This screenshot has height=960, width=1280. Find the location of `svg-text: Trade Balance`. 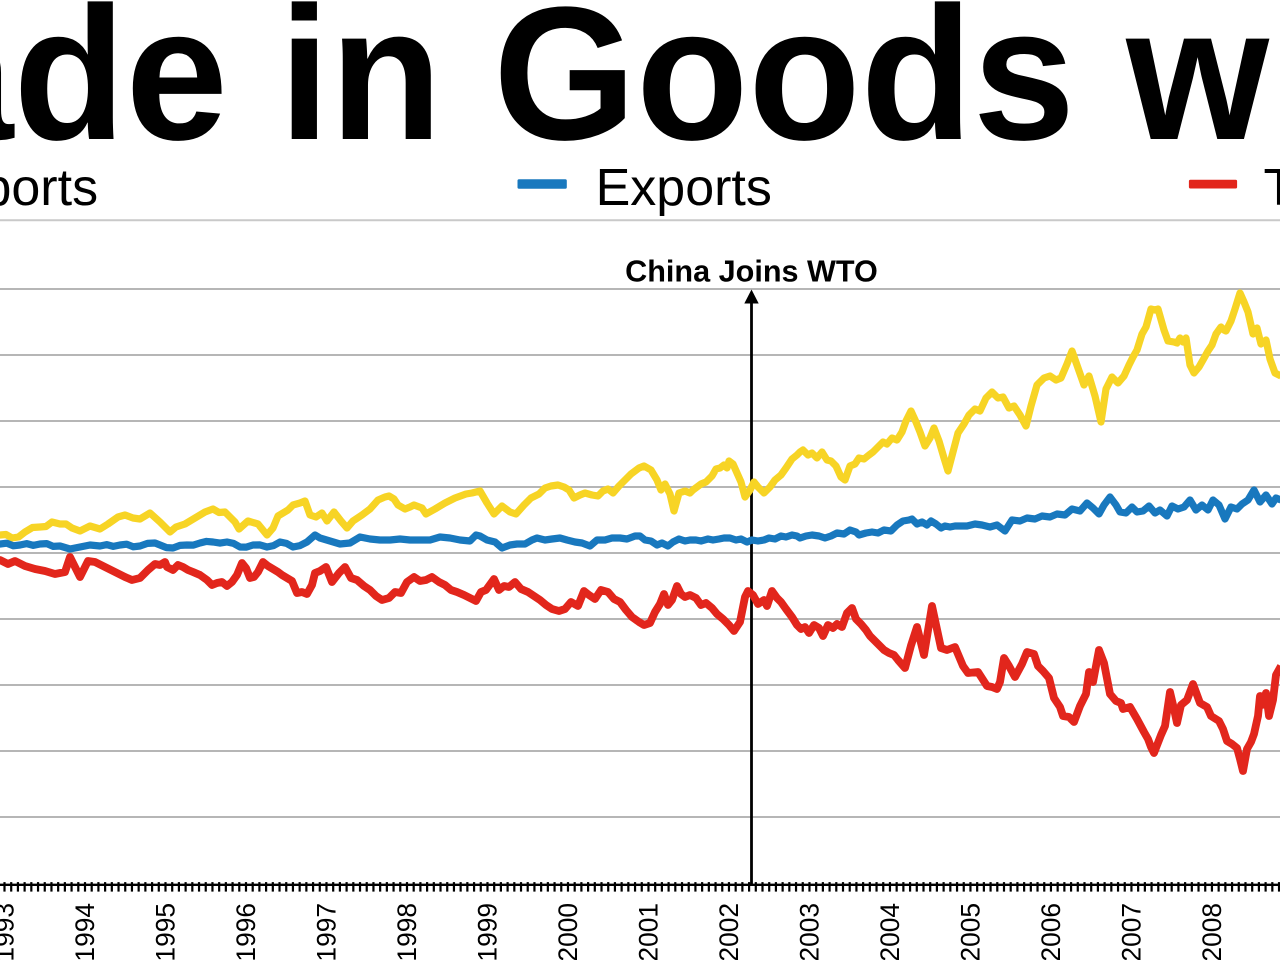

svg-text: Trade Balance is located at coordinates (1272, 188).